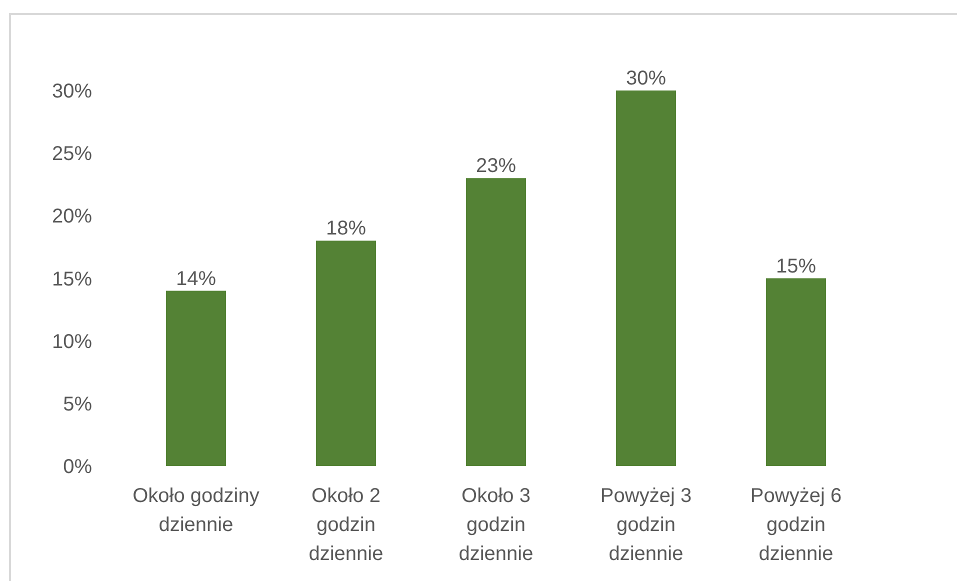 This screenshot has height=581, width=957. Describe the element at coordinates (646, 79) in the screenshot. I see `data-label: 30%` at that location.